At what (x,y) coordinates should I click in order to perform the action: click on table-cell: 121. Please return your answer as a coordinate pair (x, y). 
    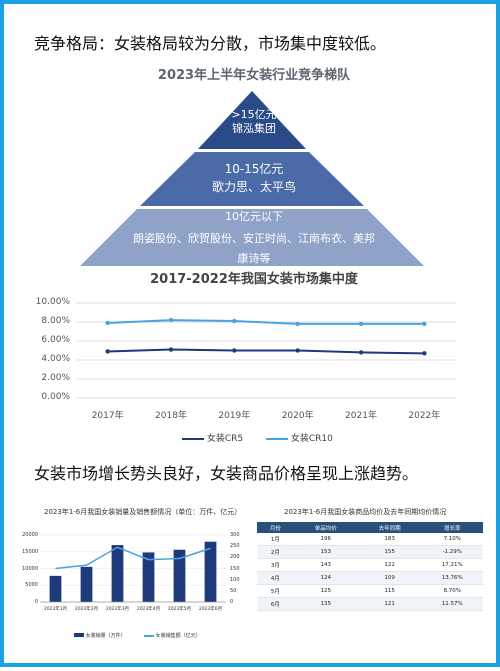
    Looking at the image, I should click on (389, 604).